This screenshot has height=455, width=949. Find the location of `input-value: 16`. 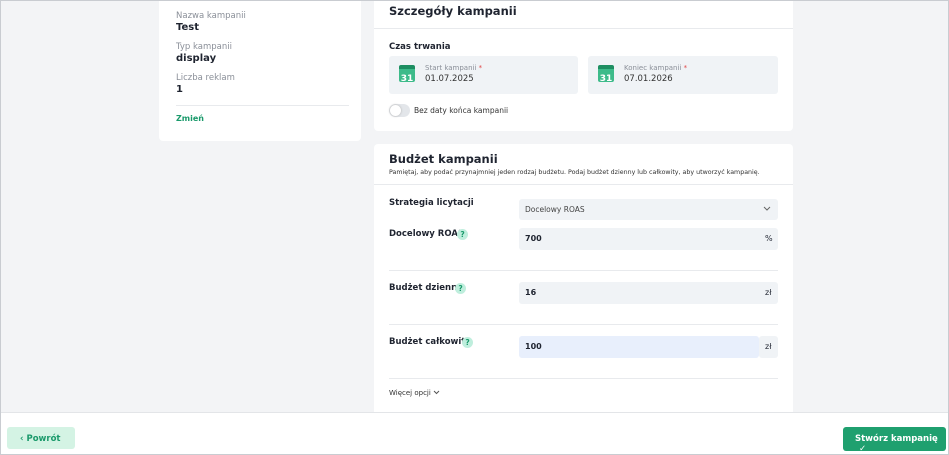

input-value: 16 is located at coordinates (531, 292).